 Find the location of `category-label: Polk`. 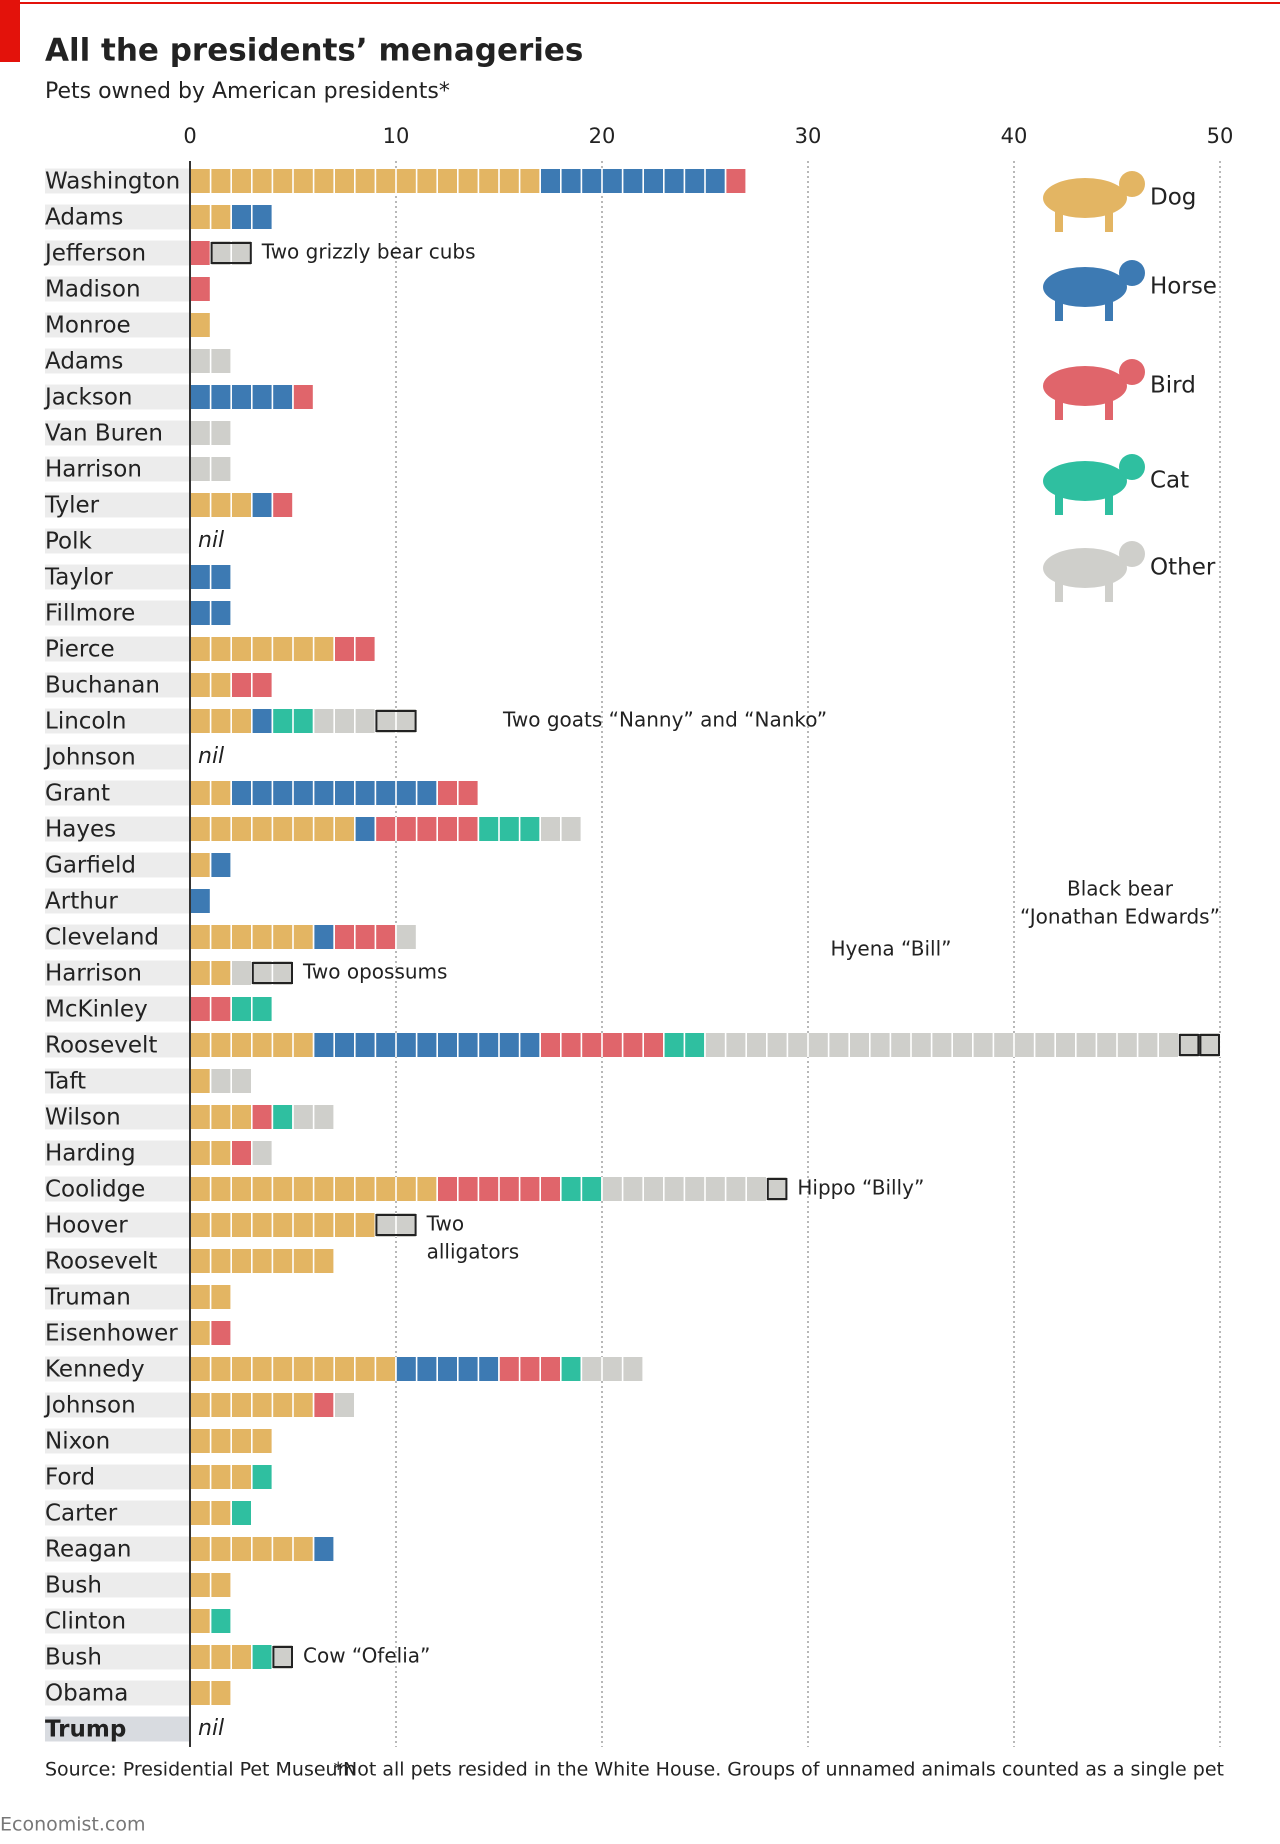

category-label: Polk is located at coordinates (69, 542).